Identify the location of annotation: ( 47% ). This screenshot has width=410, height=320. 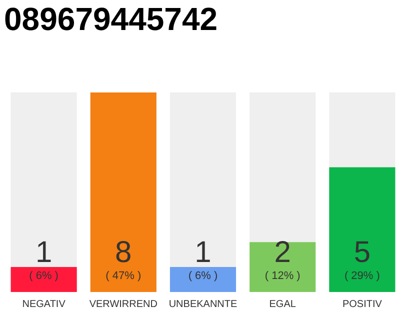
(124, 276).